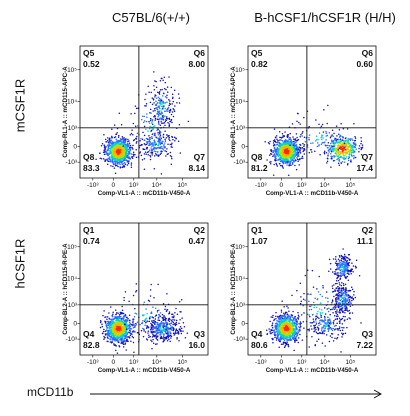  I want to click on x-tick-label: 10³, so click(302, 185).